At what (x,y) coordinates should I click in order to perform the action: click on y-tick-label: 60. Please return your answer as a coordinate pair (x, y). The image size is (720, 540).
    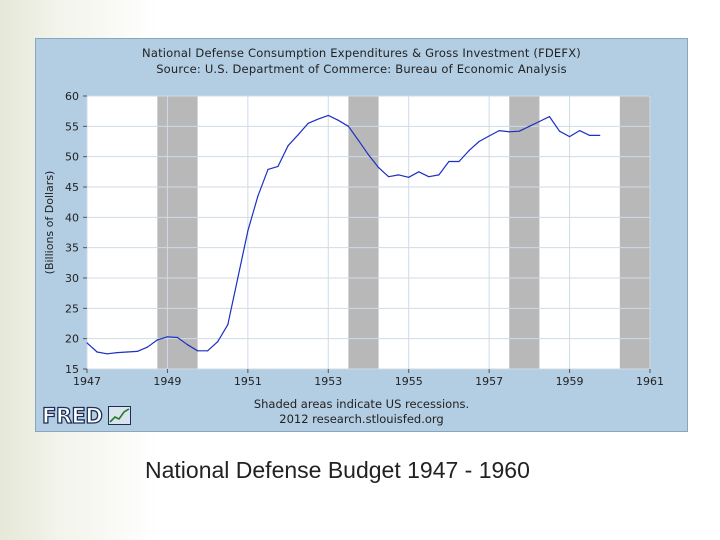
    Looking at the image, I should click on (72, 96).